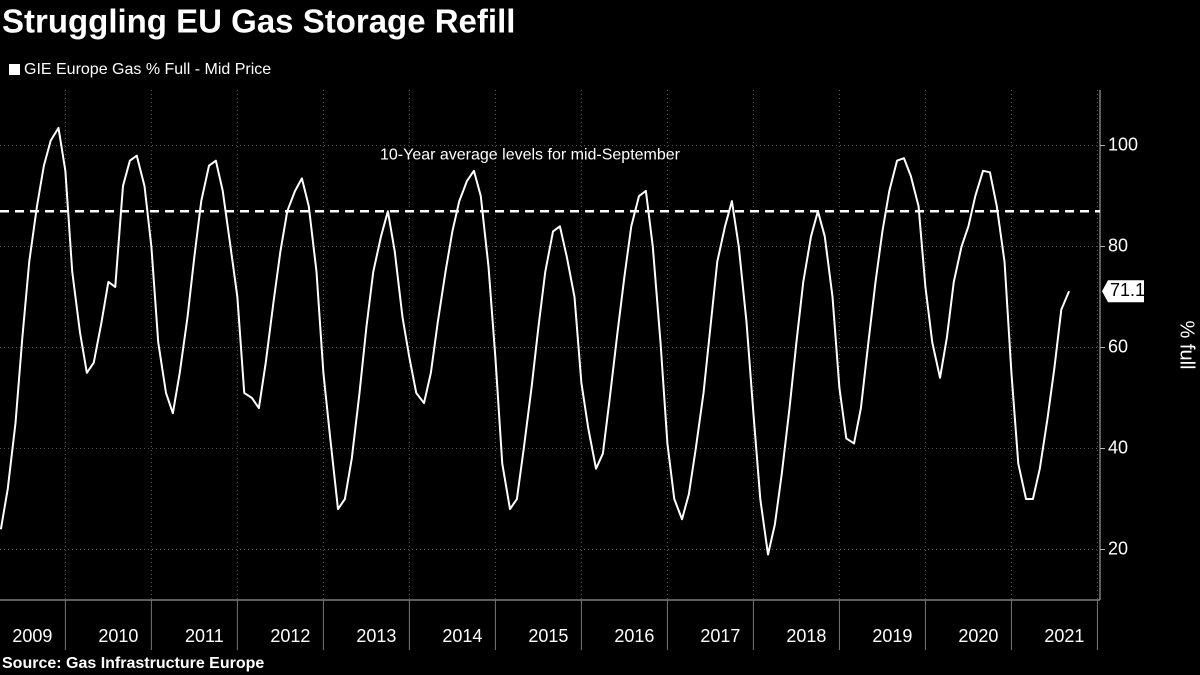 This screenshot has height=675, width=1200. What do you see at coordinates (258, 21) in the screenshot?
I see `chart-title: Struggling EU Gas Storage Refill` at bounding box center [258, 21].